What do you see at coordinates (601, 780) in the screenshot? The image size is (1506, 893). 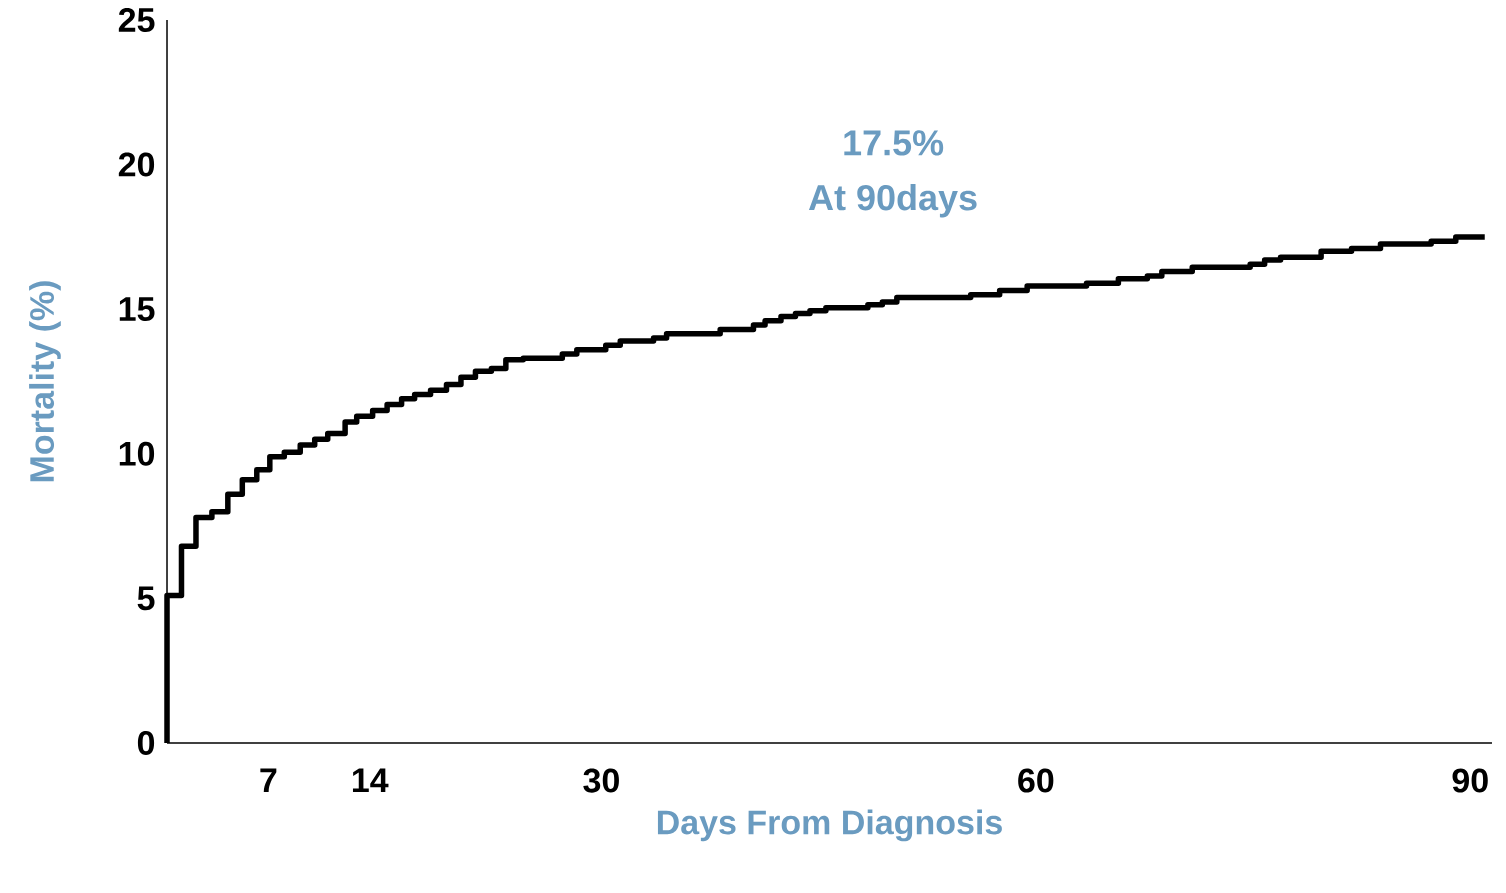 I see `x-tick-label: 30` at bounding box center [601, 780].